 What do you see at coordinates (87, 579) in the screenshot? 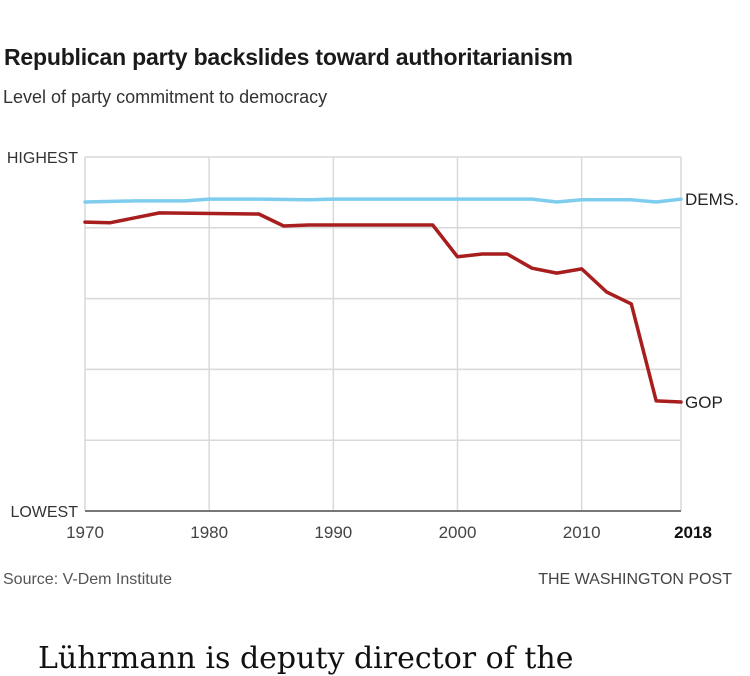
I see `source-note: Source: V-Dem Institute` at bounding box center [87, 579].